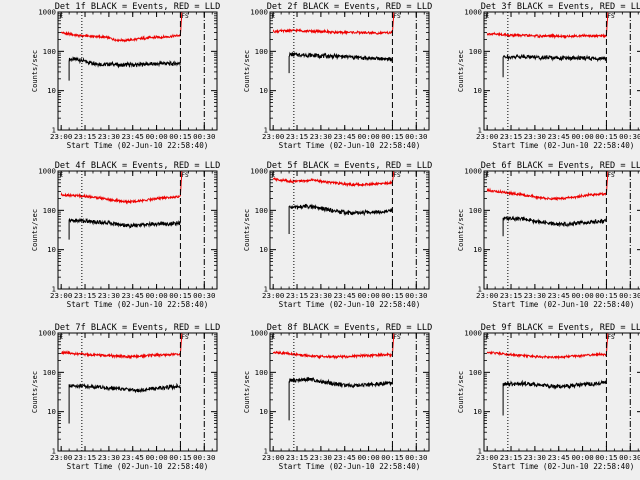 The height and width of the screenshot is (480, 640). What do you see at coordinates (138, 328) in the screenshot?
I see `panel-title: Det 7f BLACK = Events, RED = LLD` at bounding box center [138, 328].